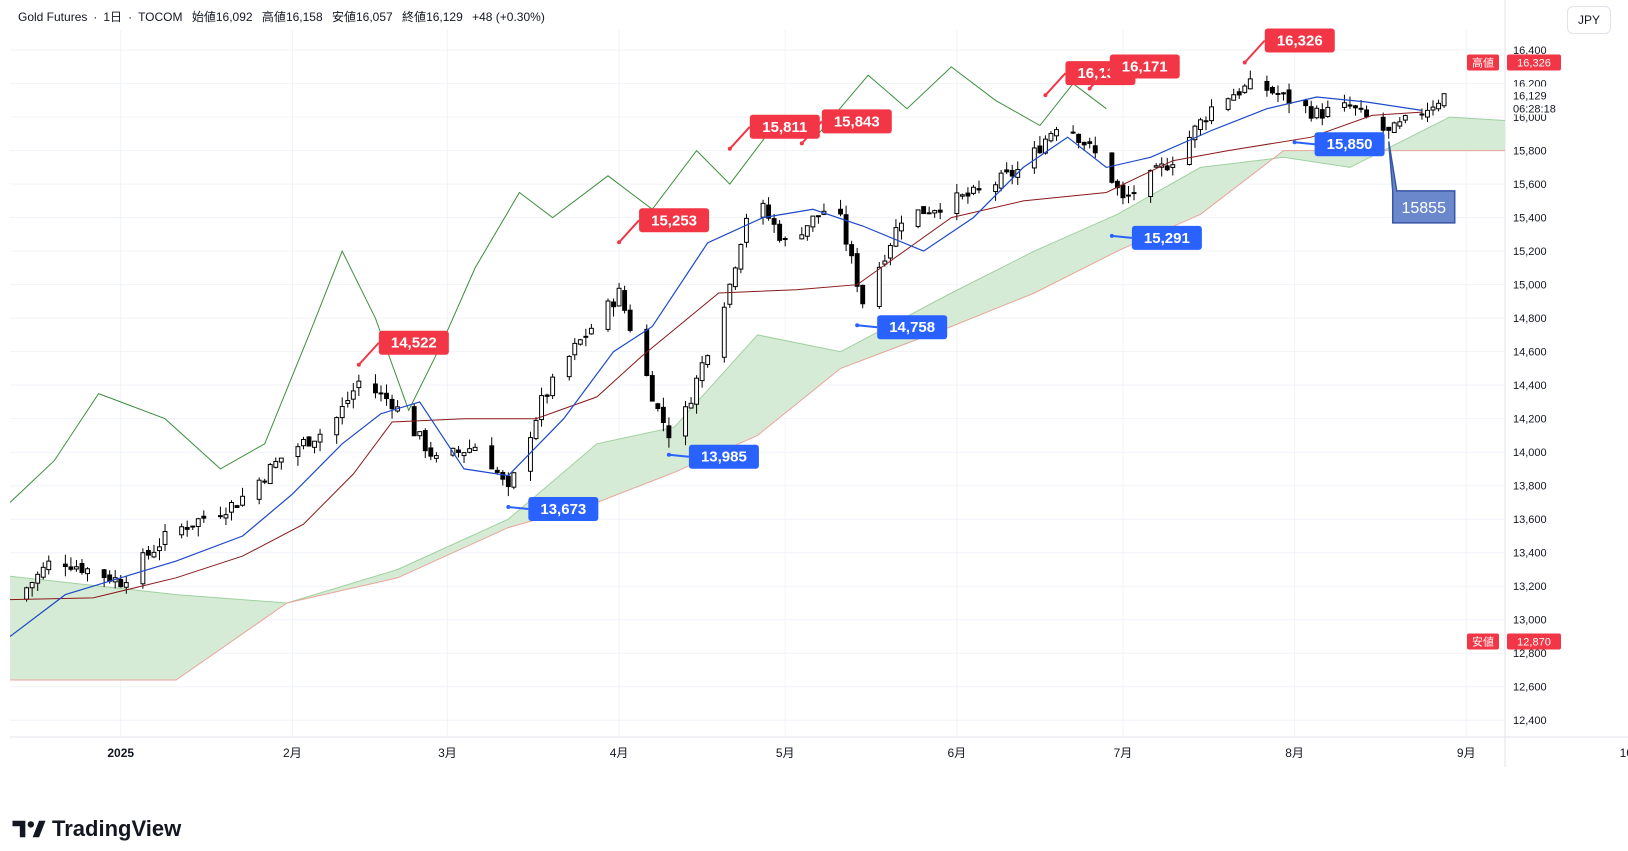 This screenshot has width=1628, height=851. I want to click on price-axis-label: 16,000, so click(1530, 118).